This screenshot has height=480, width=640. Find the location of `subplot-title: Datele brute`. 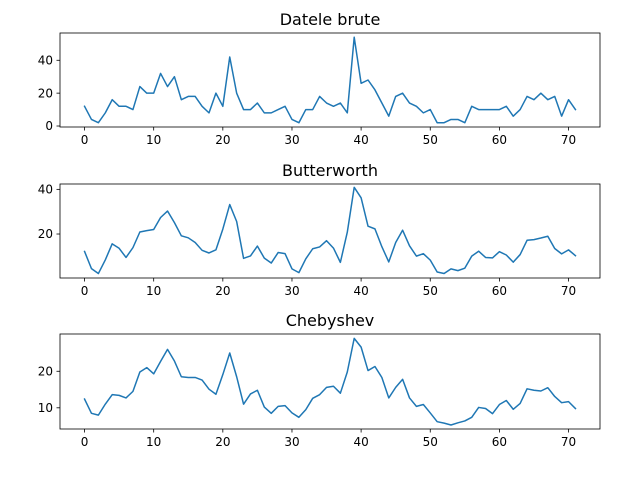

subplot-title: Datele brute is located at coordinates (330, 19).